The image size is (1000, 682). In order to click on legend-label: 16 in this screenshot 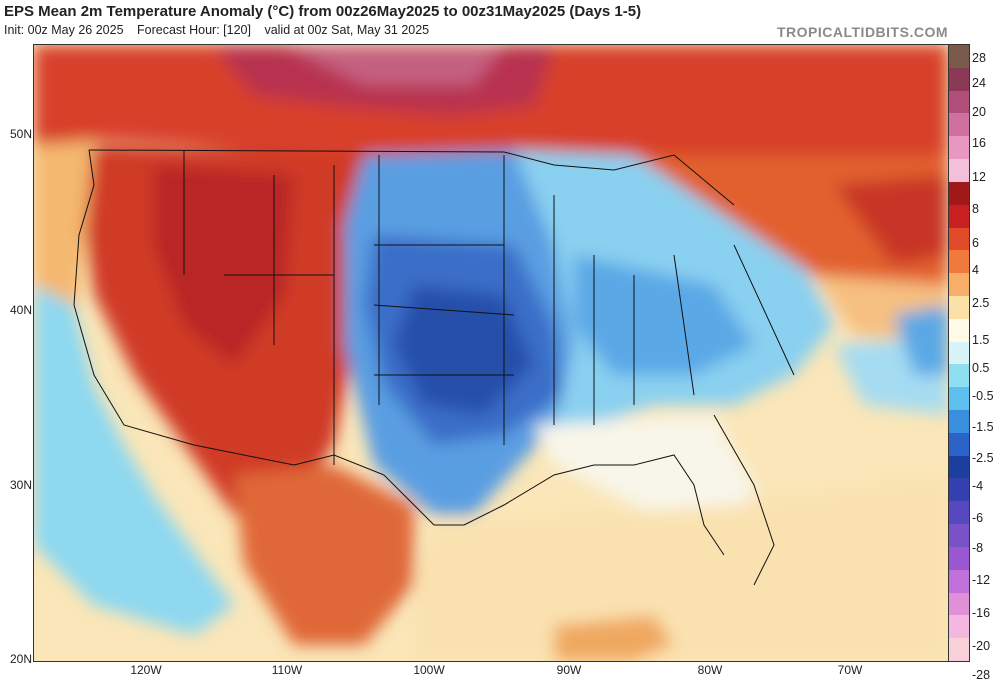, I will do `click(979, 143)`.